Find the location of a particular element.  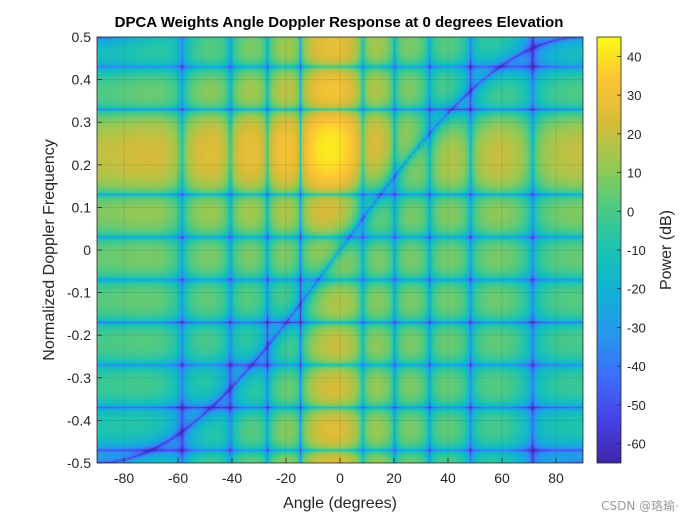

x-tick-label: 20 is located at coordinates (394, 478).